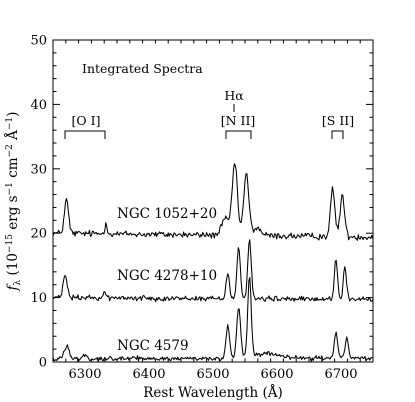 This screenshot has width=415, height=402. What do you see at coordinates (238, 120) in the screenshot?
I see `nii-label: [N II]` at bounding box center [238, 120].